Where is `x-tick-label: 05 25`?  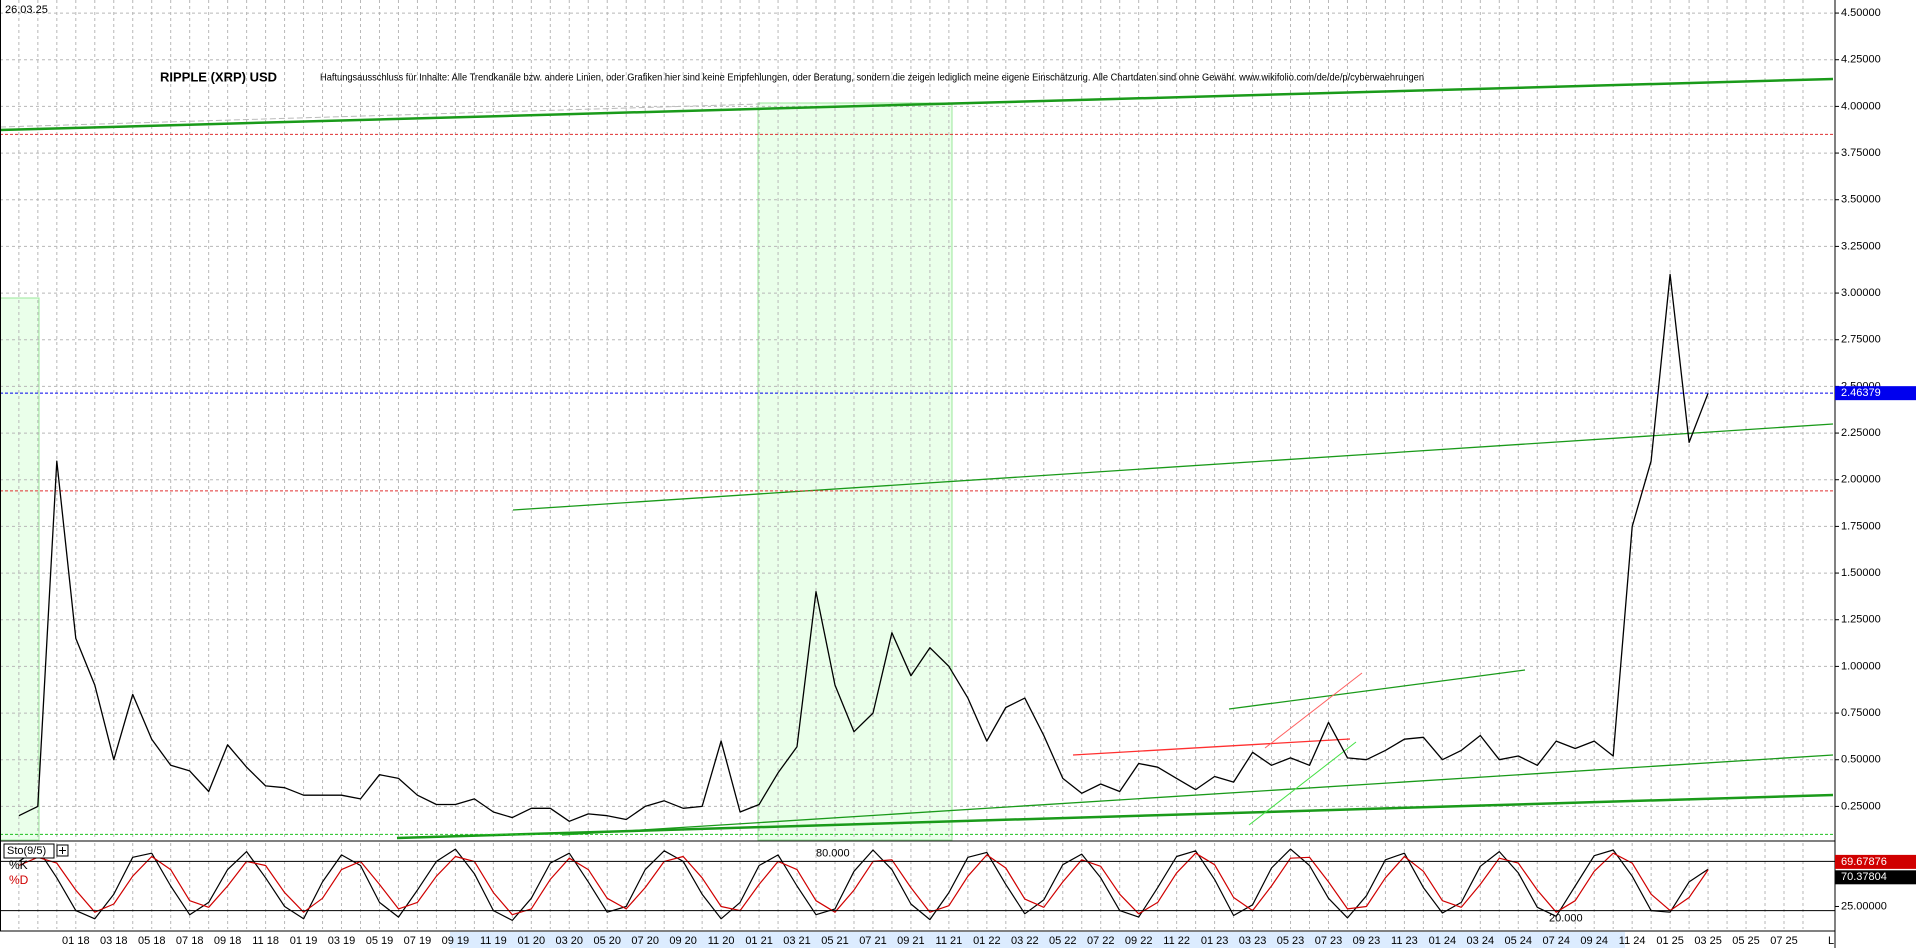 x-tick-label: 05 25 is located at coordinates (1746, 941).